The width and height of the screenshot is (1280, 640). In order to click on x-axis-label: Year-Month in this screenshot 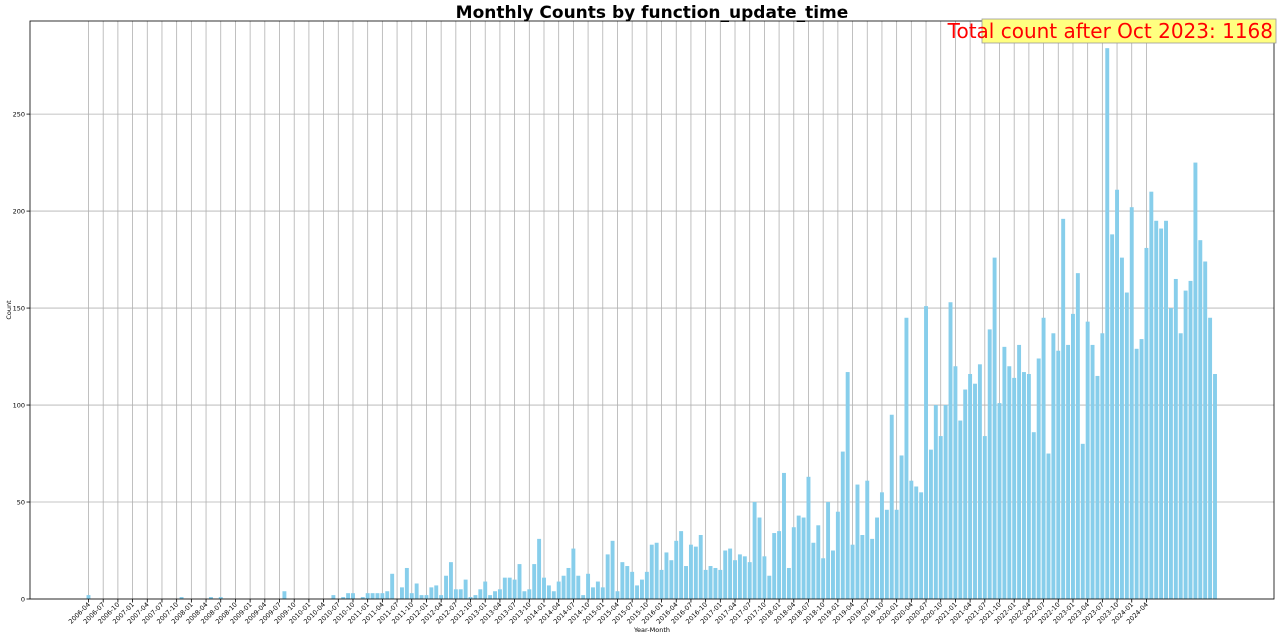, I will do `click(651, 630)`.